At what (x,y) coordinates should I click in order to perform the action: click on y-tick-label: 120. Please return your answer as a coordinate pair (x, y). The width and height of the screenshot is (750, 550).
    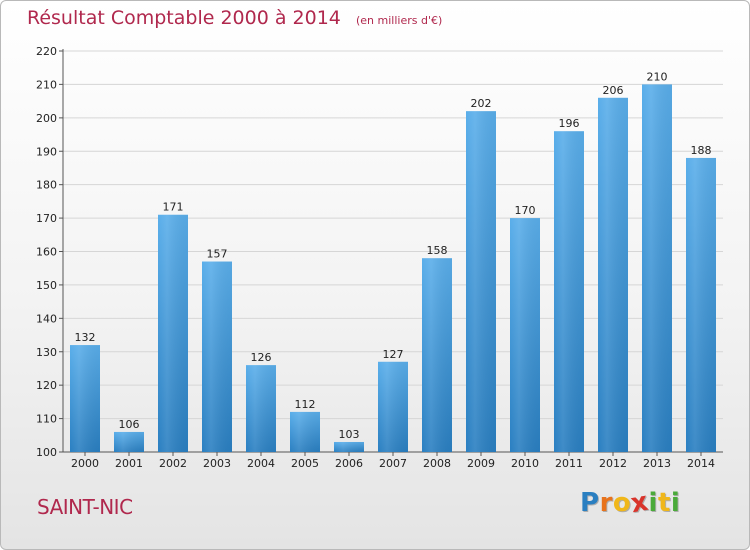
    Looking at the image, I should click on (46, 385).